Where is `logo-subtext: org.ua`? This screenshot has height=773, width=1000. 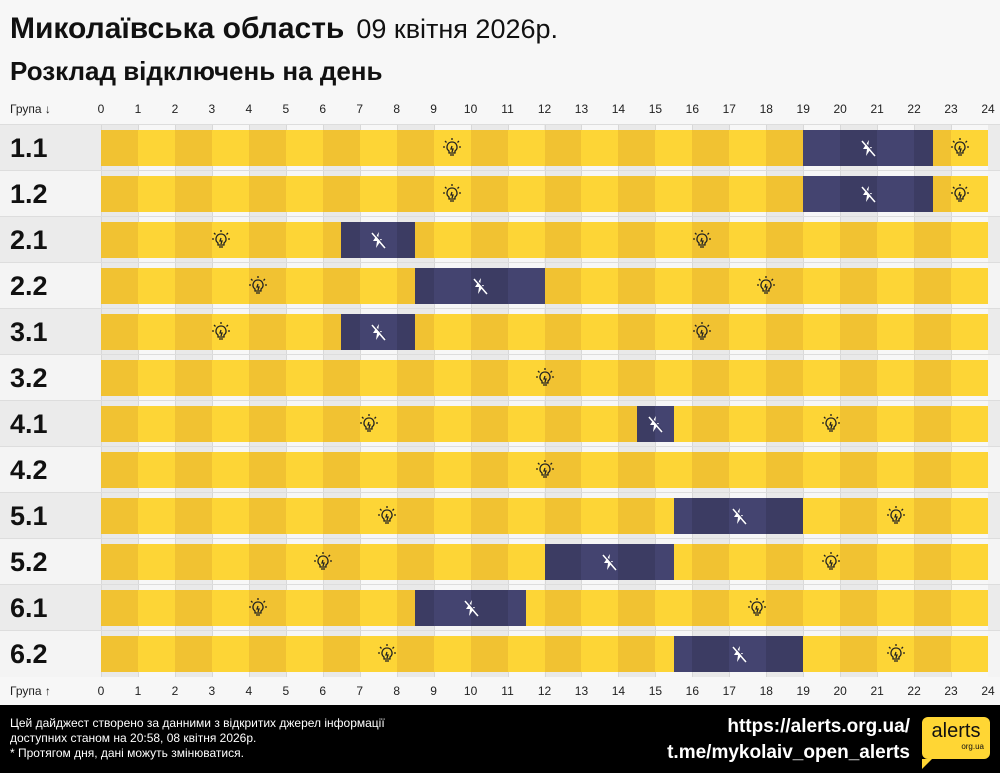
logo-subtext: org.ua is located at coordinates (972, 746).